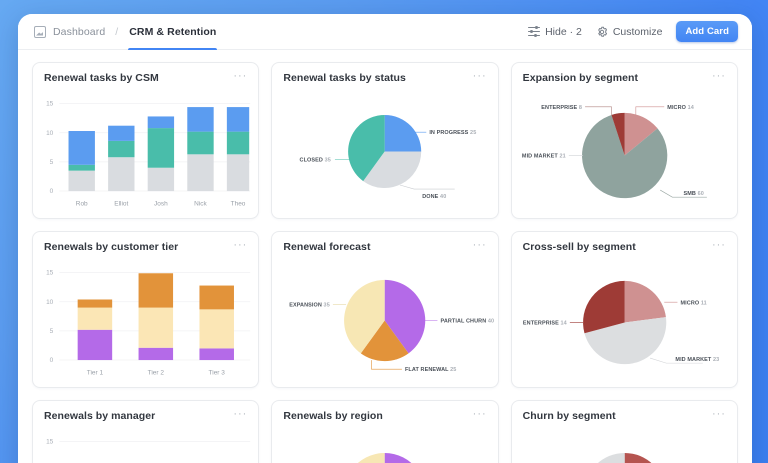 Image resolution: width=768 pixels, height=463 pixels. What do you see at coordinates (430, 370) in the screenshot?
I see `label-flat-renewal: FLAT RENEWAL 25` at bounding box center [430, 370].